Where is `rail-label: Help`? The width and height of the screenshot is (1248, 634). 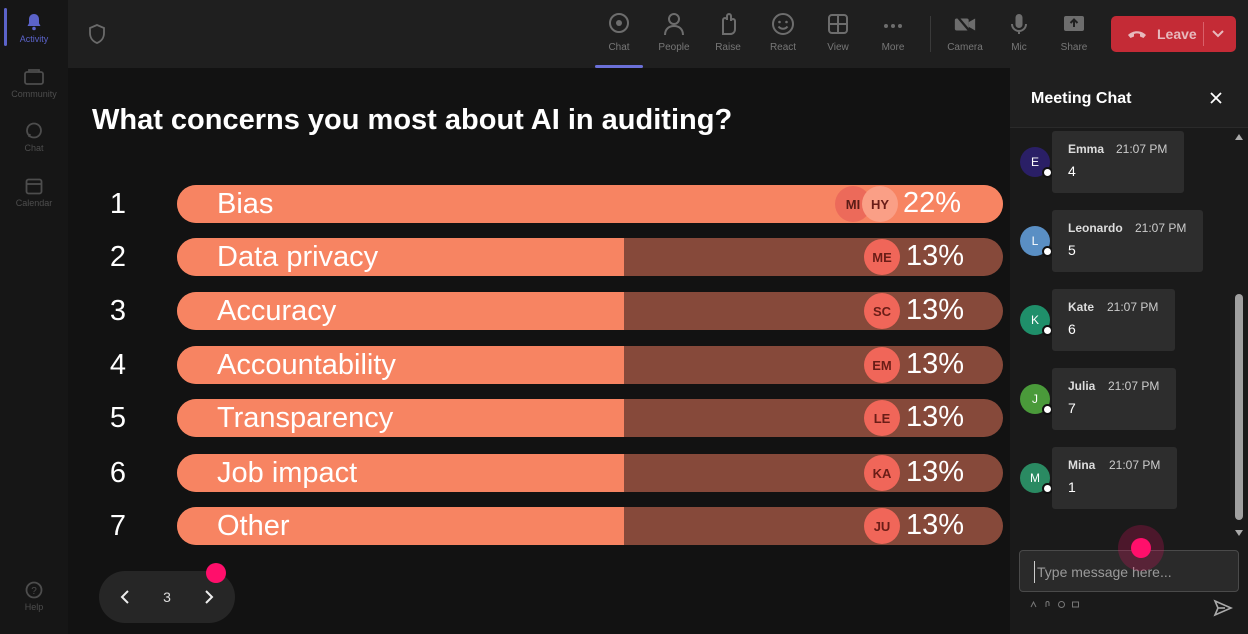 rail-label: Help is located at coordinates (34, 607).